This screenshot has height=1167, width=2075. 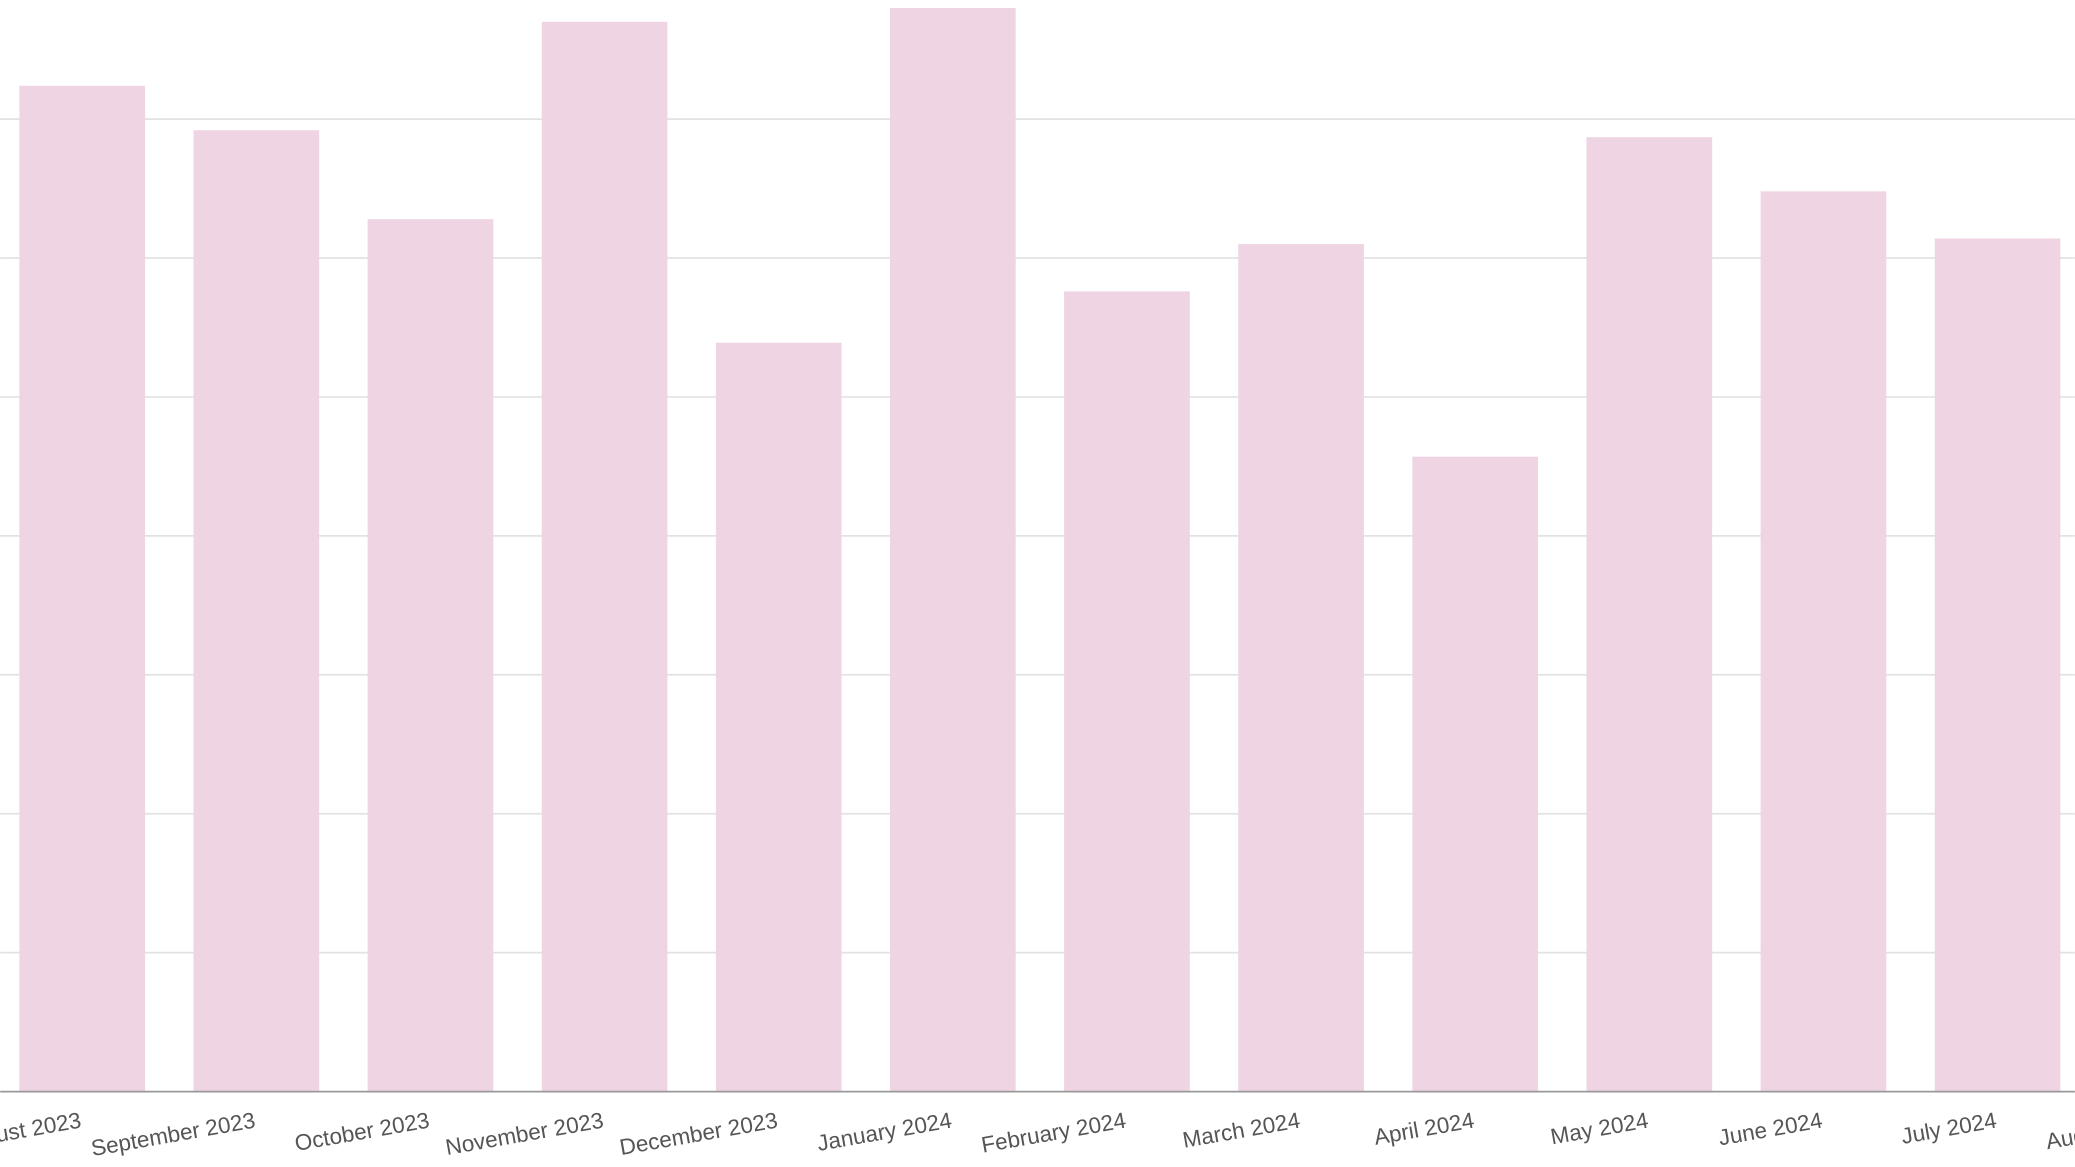 What do you see at coordinates (41, 1131) in the screenshot?
I see `x-tick-label: August 2023` at bounding box center [41, 1131].